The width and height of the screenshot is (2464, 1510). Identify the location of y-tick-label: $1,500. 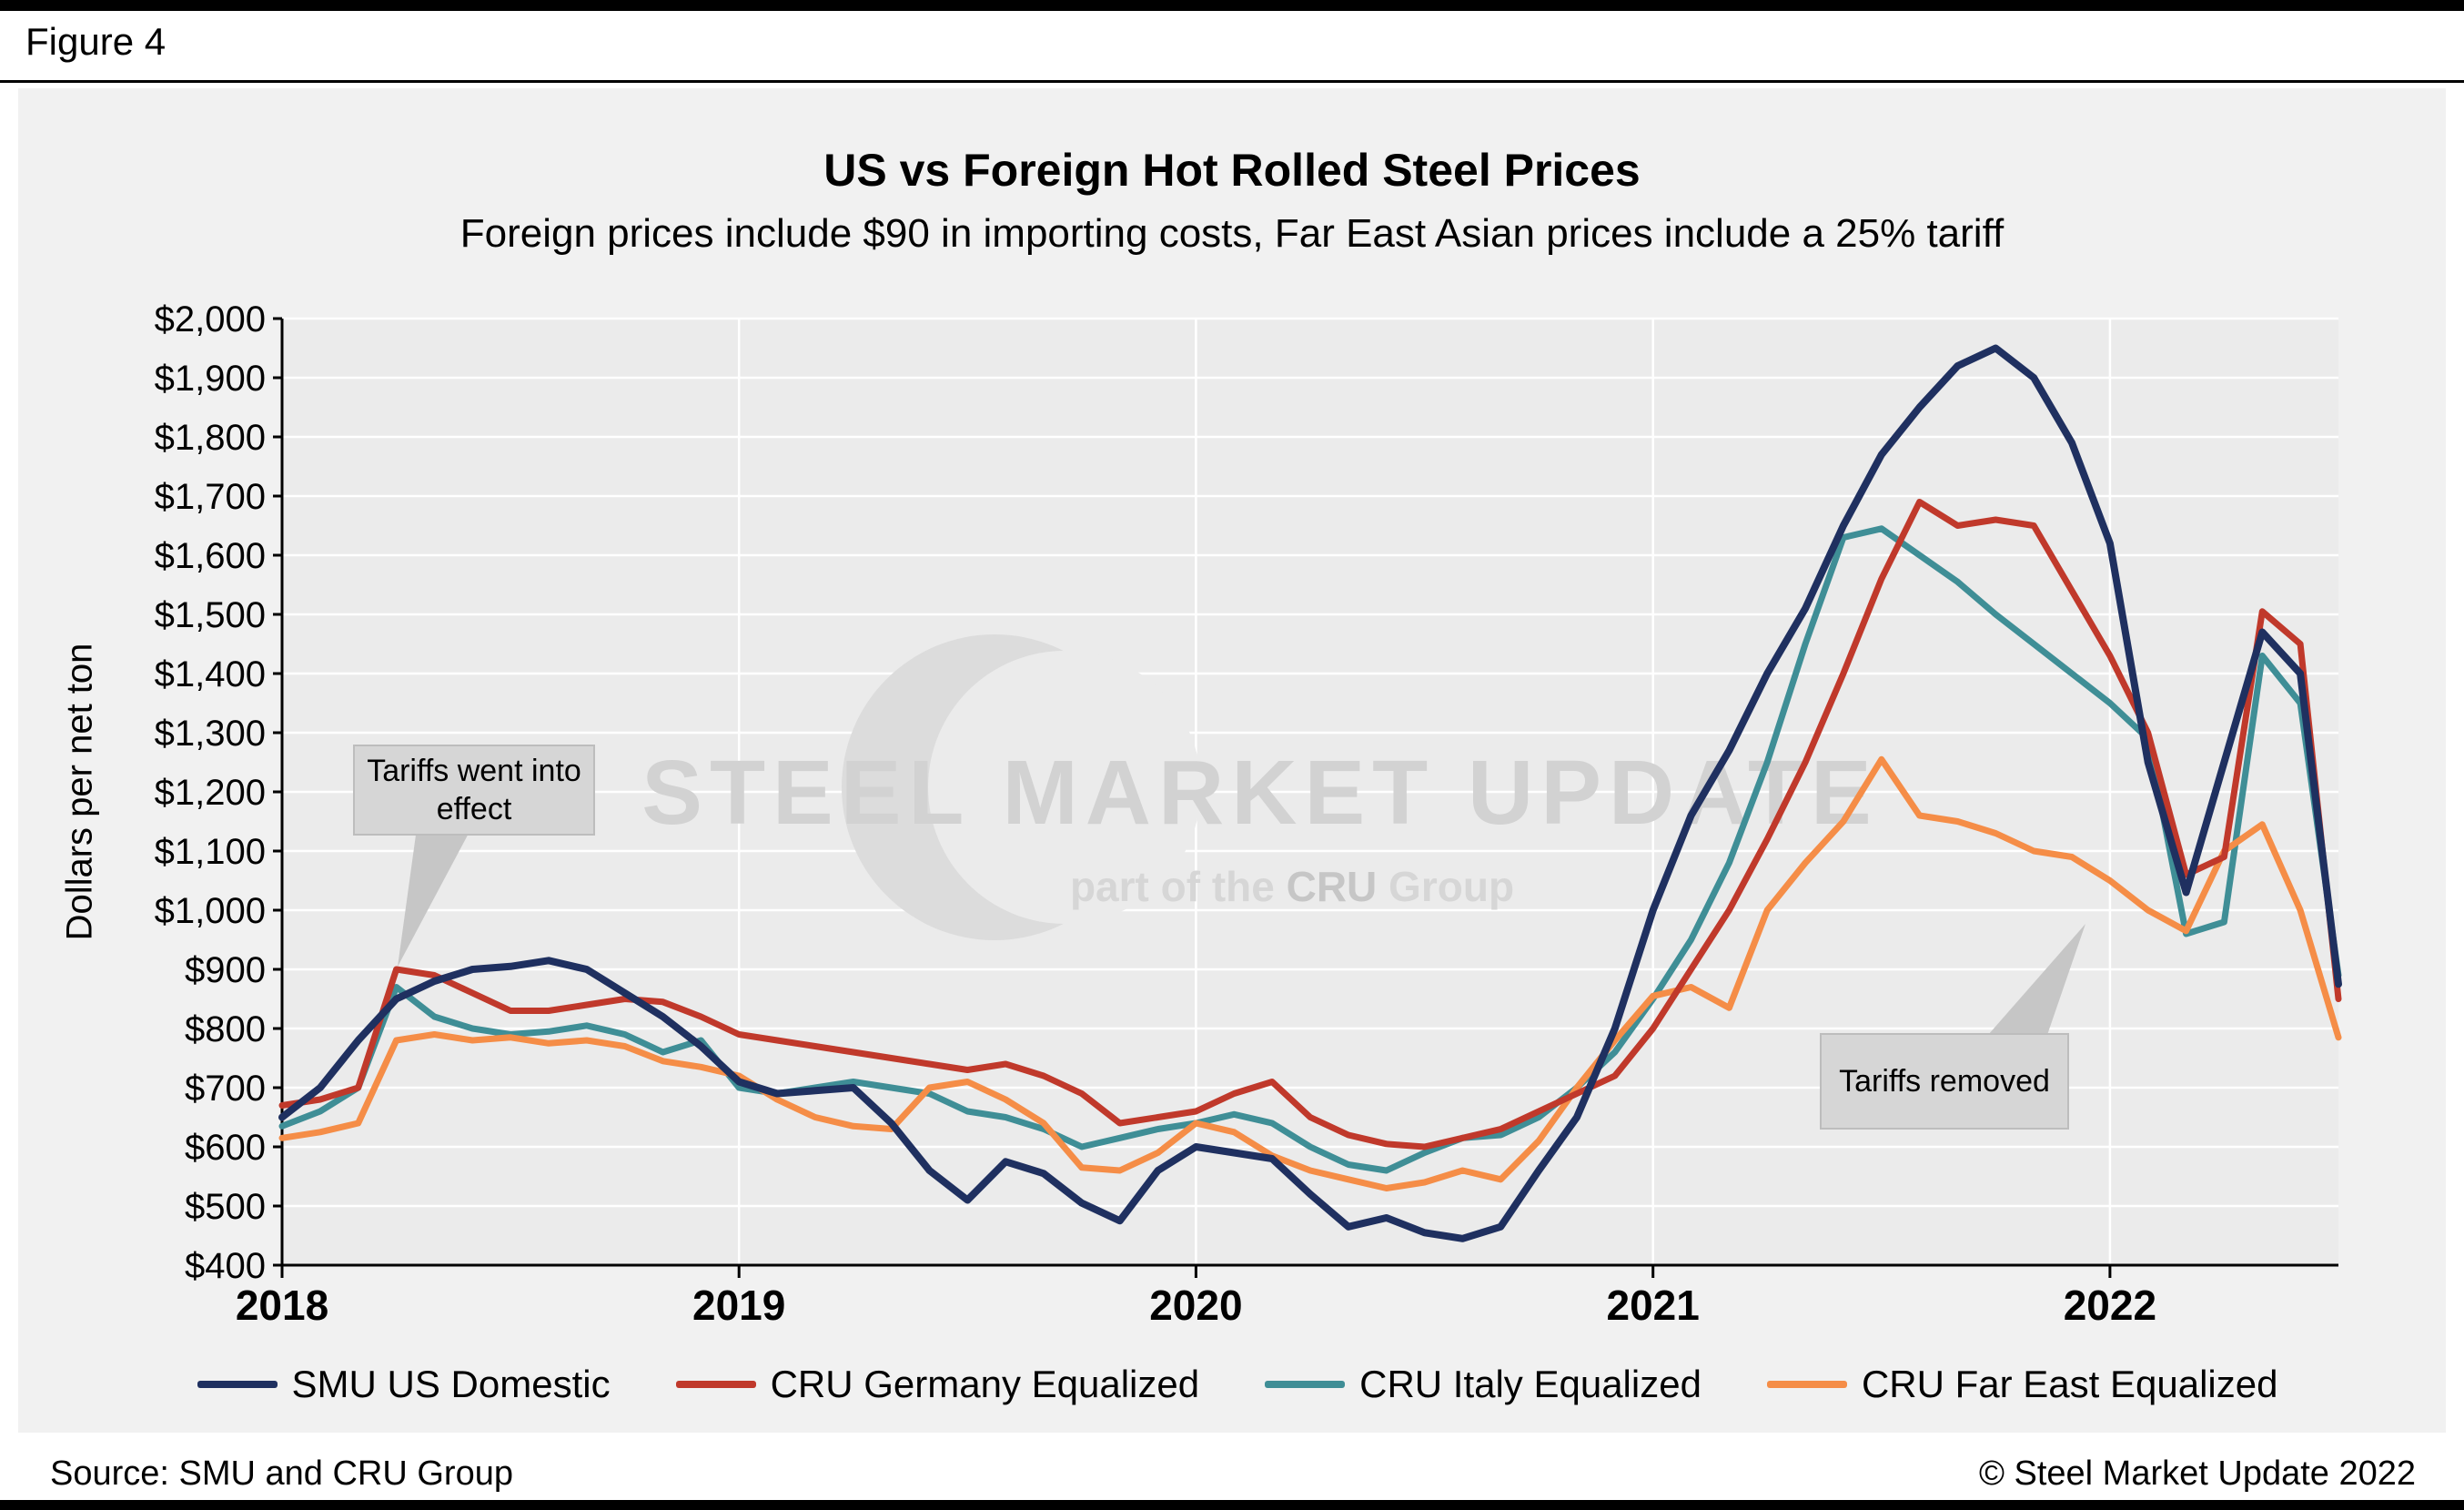
(210, 615).